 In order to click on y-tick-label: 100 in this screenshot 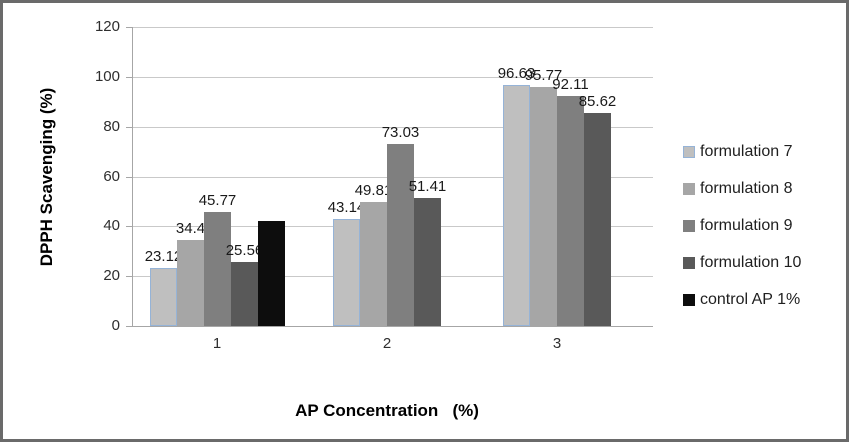, I will do `click(107, 76)`.